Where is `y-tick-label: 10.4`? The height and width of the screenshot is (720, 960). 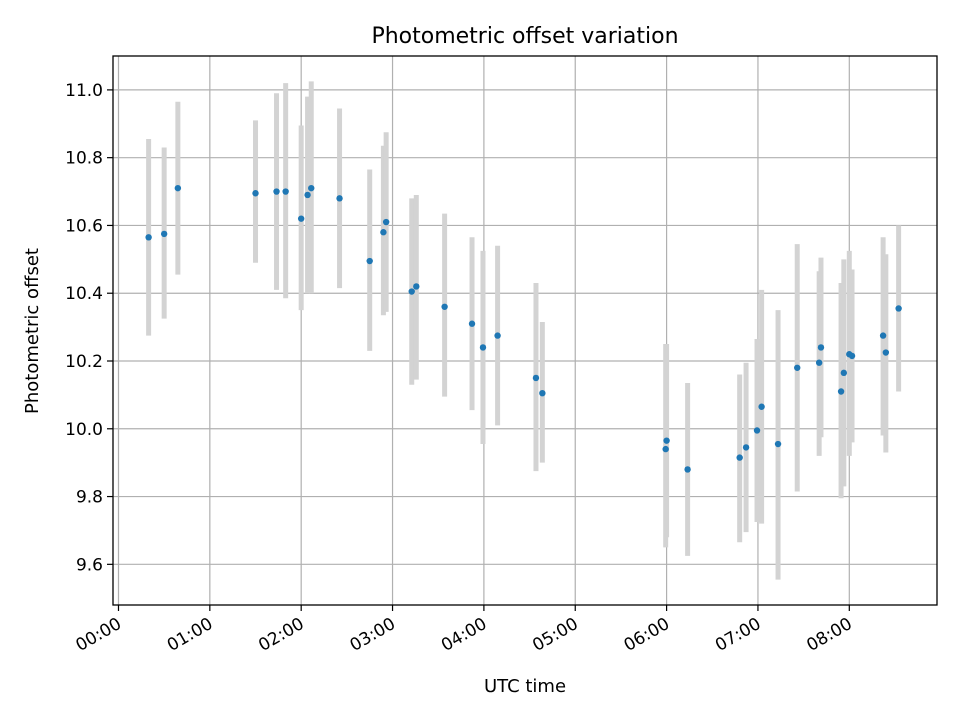
y-tick-label: 10.4 is located at coordinates (84, 294).